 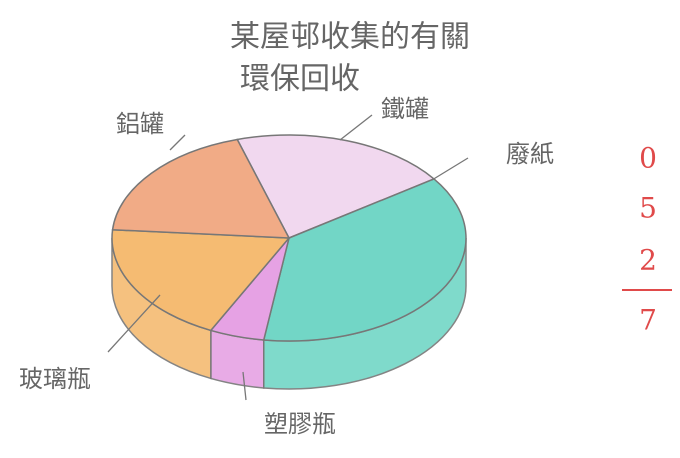 I want to click on slice-label: 廢紙, so click(x=530, y=154).